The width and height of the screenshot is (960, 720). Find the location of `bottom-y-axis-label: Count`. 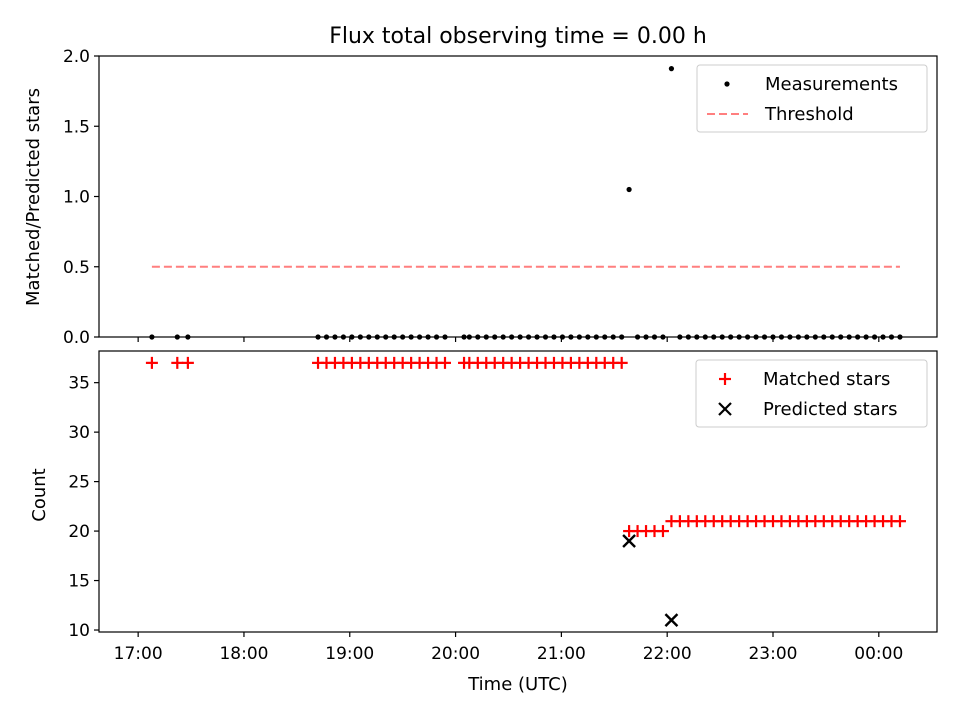

bottom-y-axis-label: Count is located at coordinates (39, 494).